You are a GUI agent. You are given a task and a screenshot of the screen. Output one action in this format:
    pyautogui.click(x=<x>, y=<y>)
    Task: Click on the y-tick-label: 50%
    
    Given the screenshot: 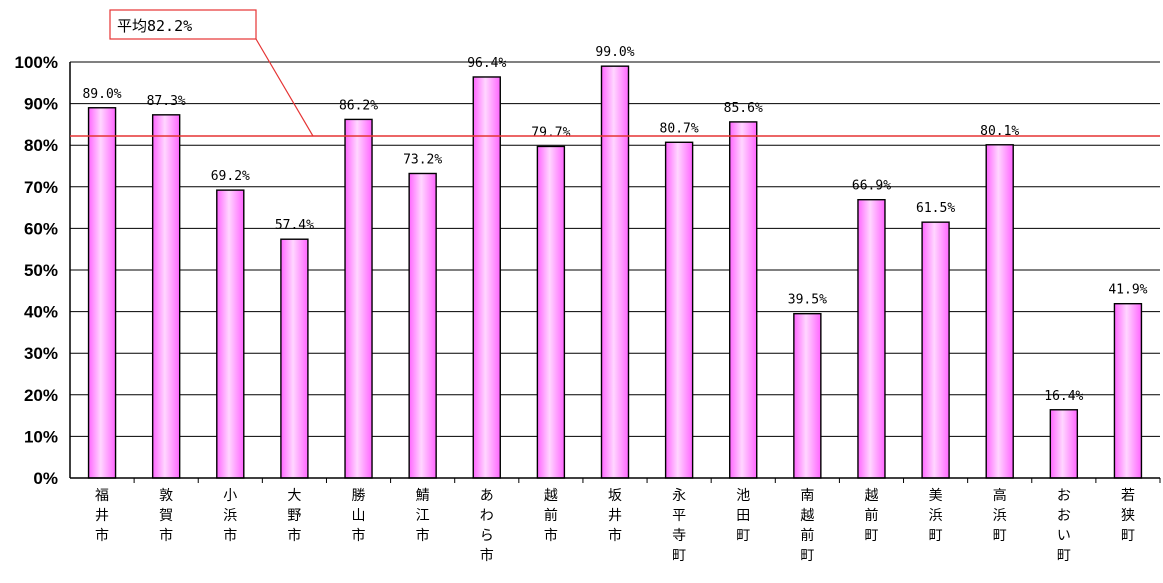 What is the action you would take?
    pyautogui.click(x=41, y=270)
    